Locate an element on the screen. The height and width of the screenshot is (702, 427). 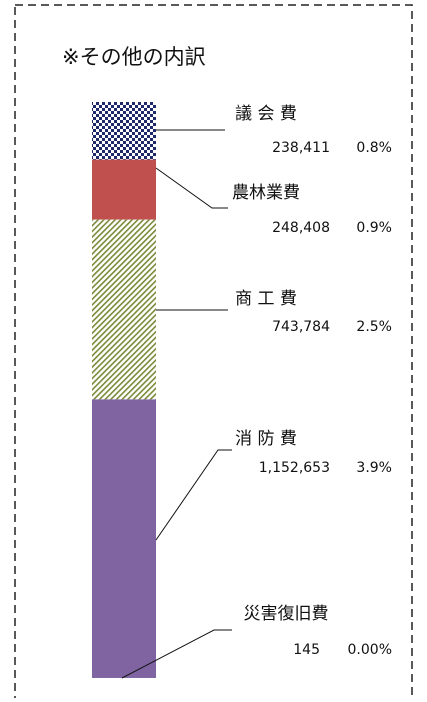
percent-label: 3.9% is located at coordinates (374, 468).